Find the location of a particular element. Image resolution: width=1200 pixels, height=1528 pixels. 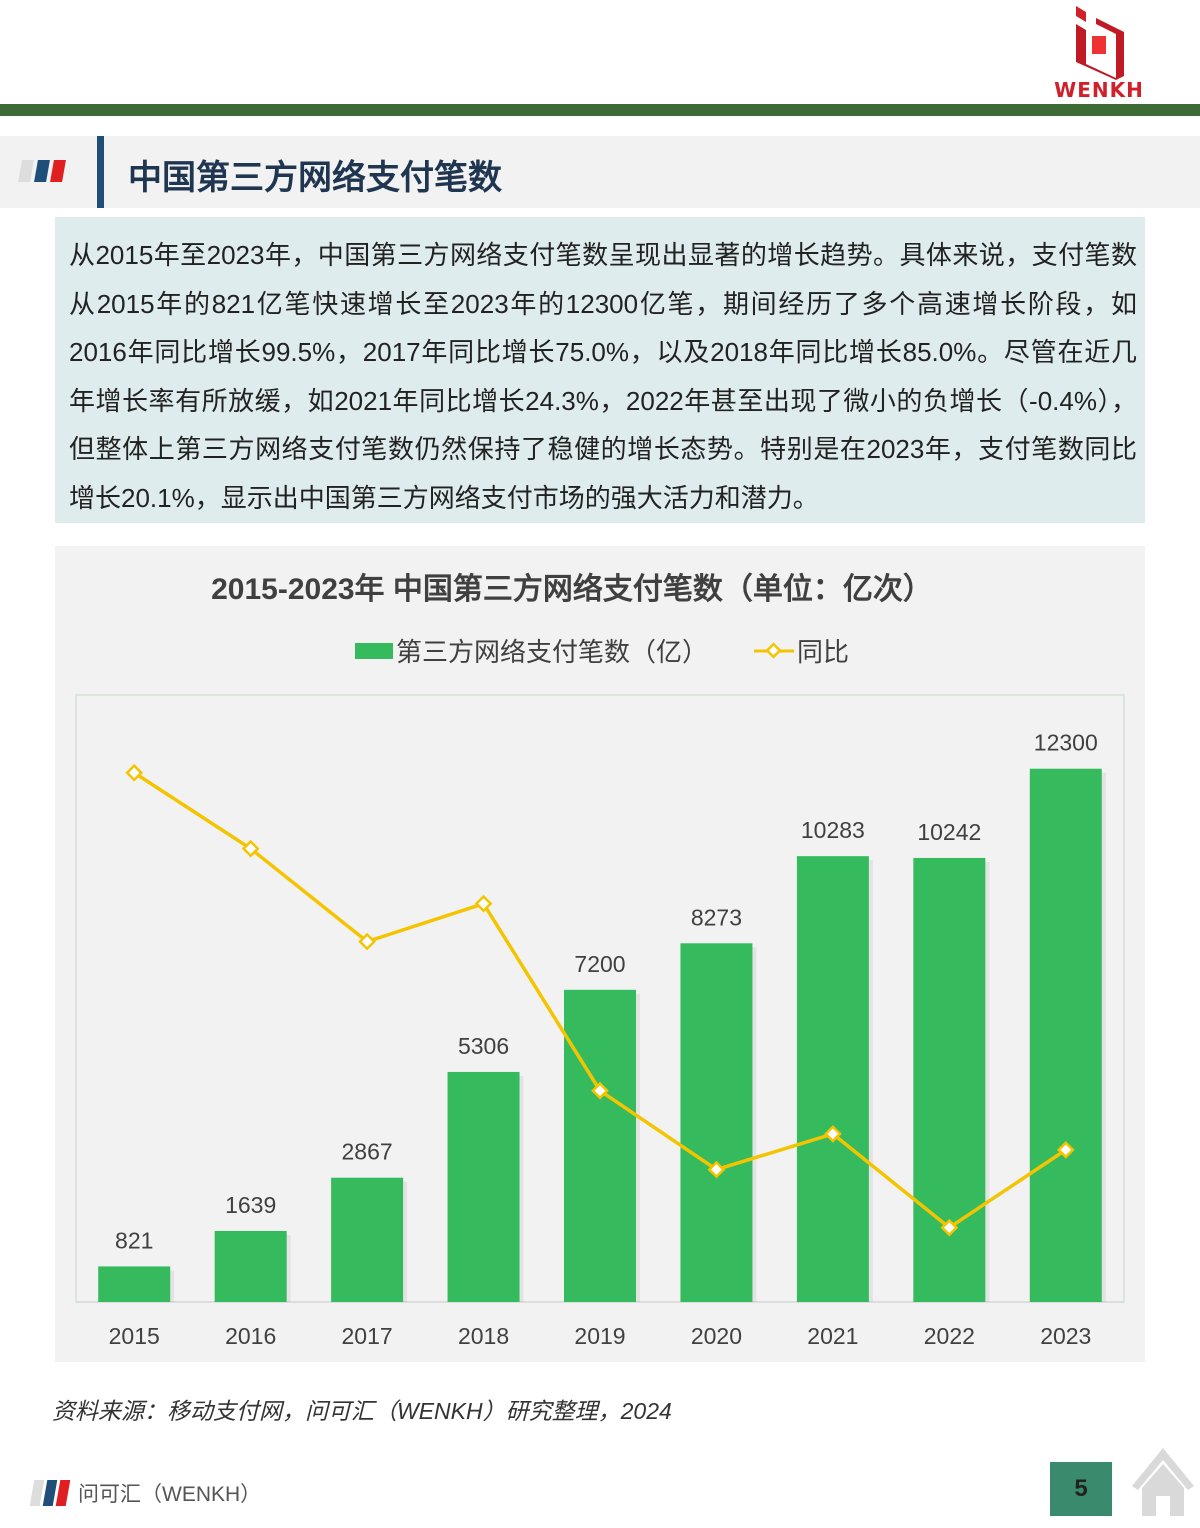

logo-icon is located at coordinates (1100, 43).